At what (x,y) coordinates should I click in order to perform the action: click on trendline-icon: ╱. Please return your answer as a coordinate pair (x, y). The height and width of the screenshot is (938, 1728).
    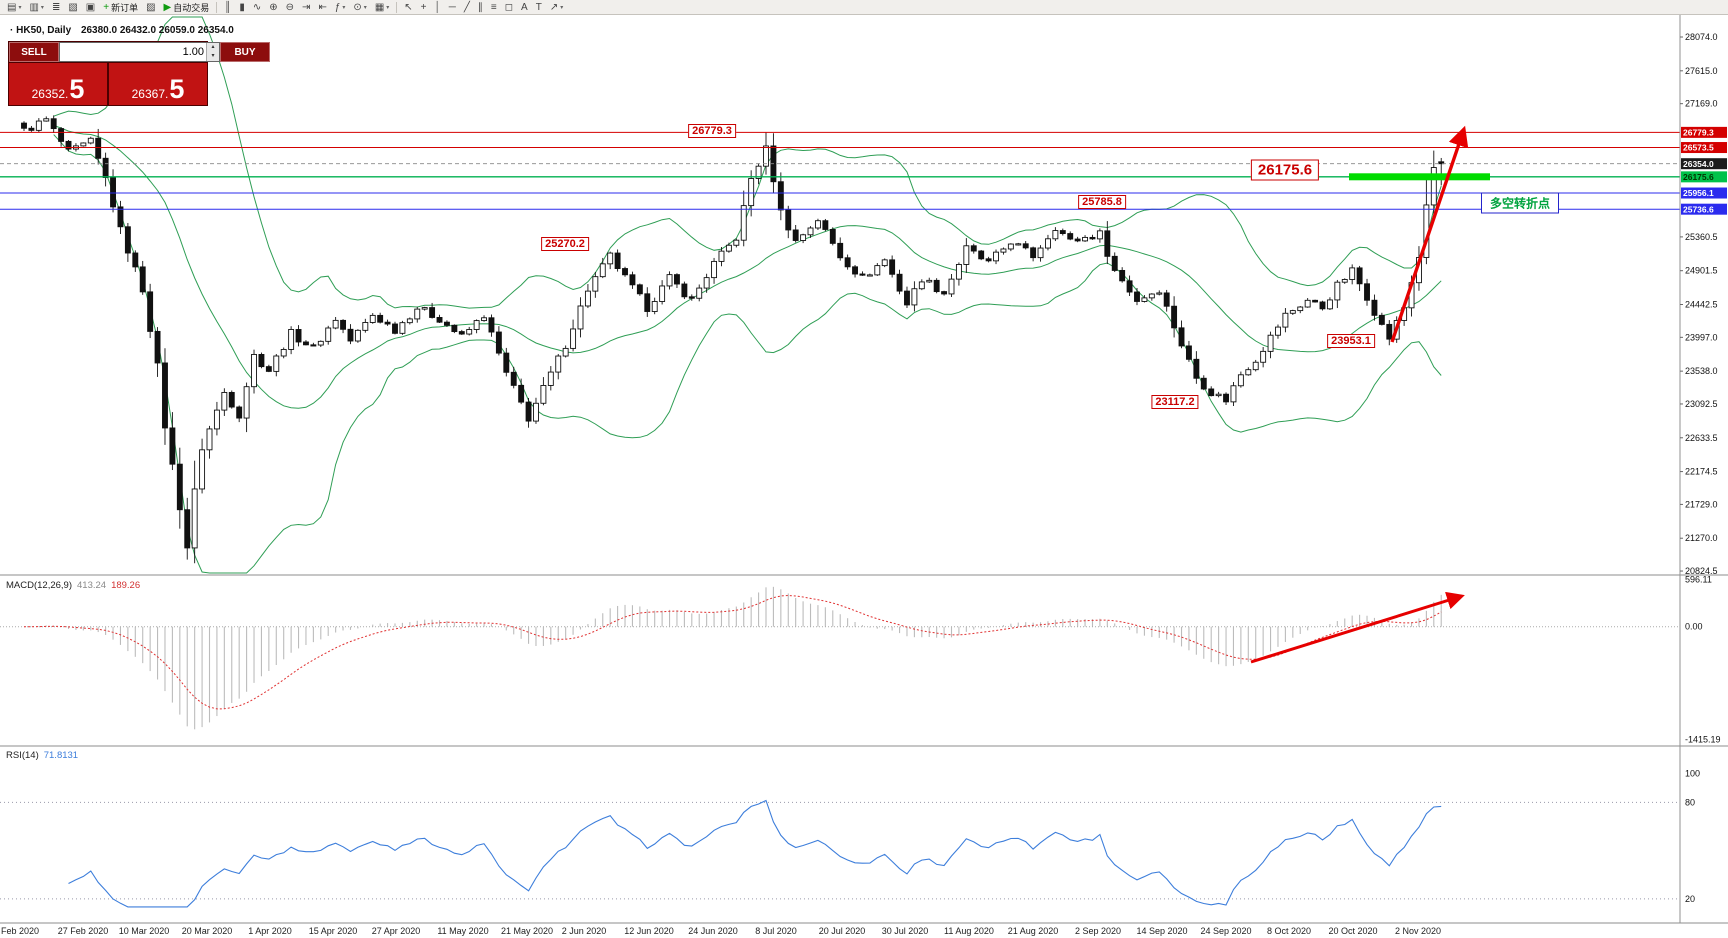
    Looking at the image, I should click on (466, 7).